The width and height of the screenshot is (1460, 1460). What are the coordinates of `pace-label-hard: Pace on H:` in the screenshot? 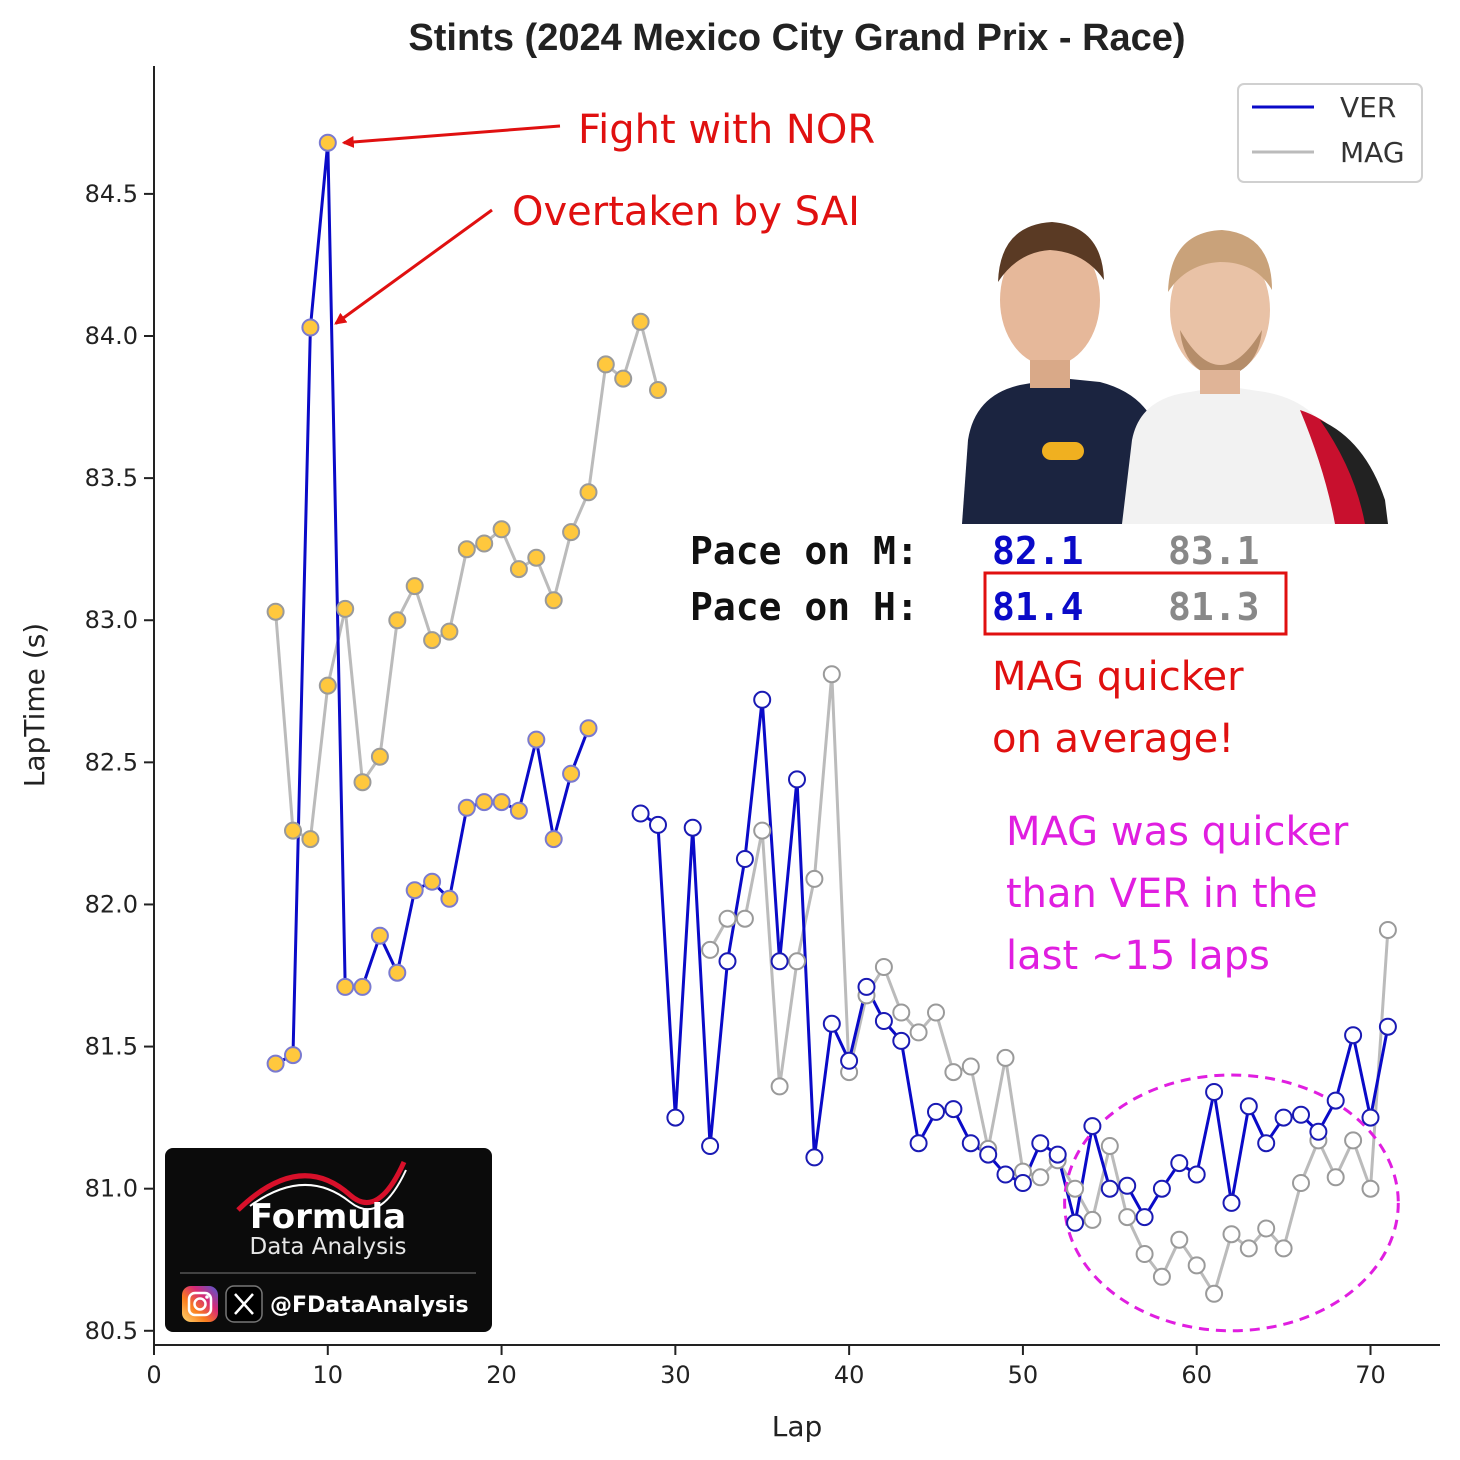 It's located at (804, 607).